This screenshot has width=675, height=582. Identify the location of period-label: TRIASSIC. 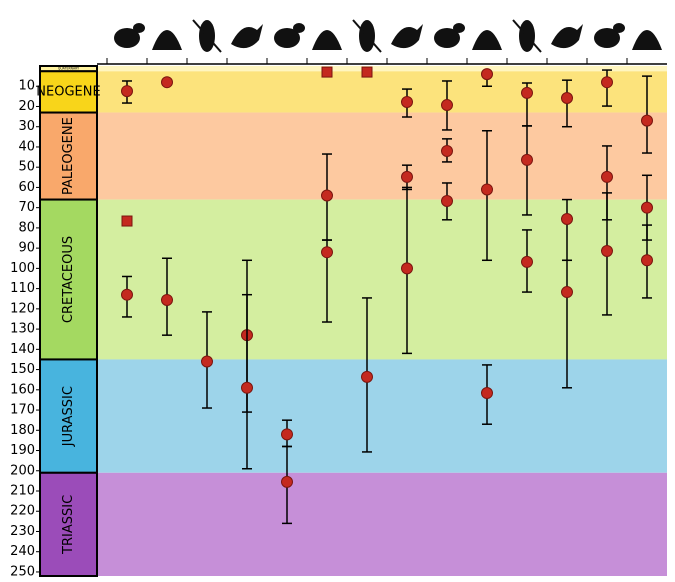
(68, 525).